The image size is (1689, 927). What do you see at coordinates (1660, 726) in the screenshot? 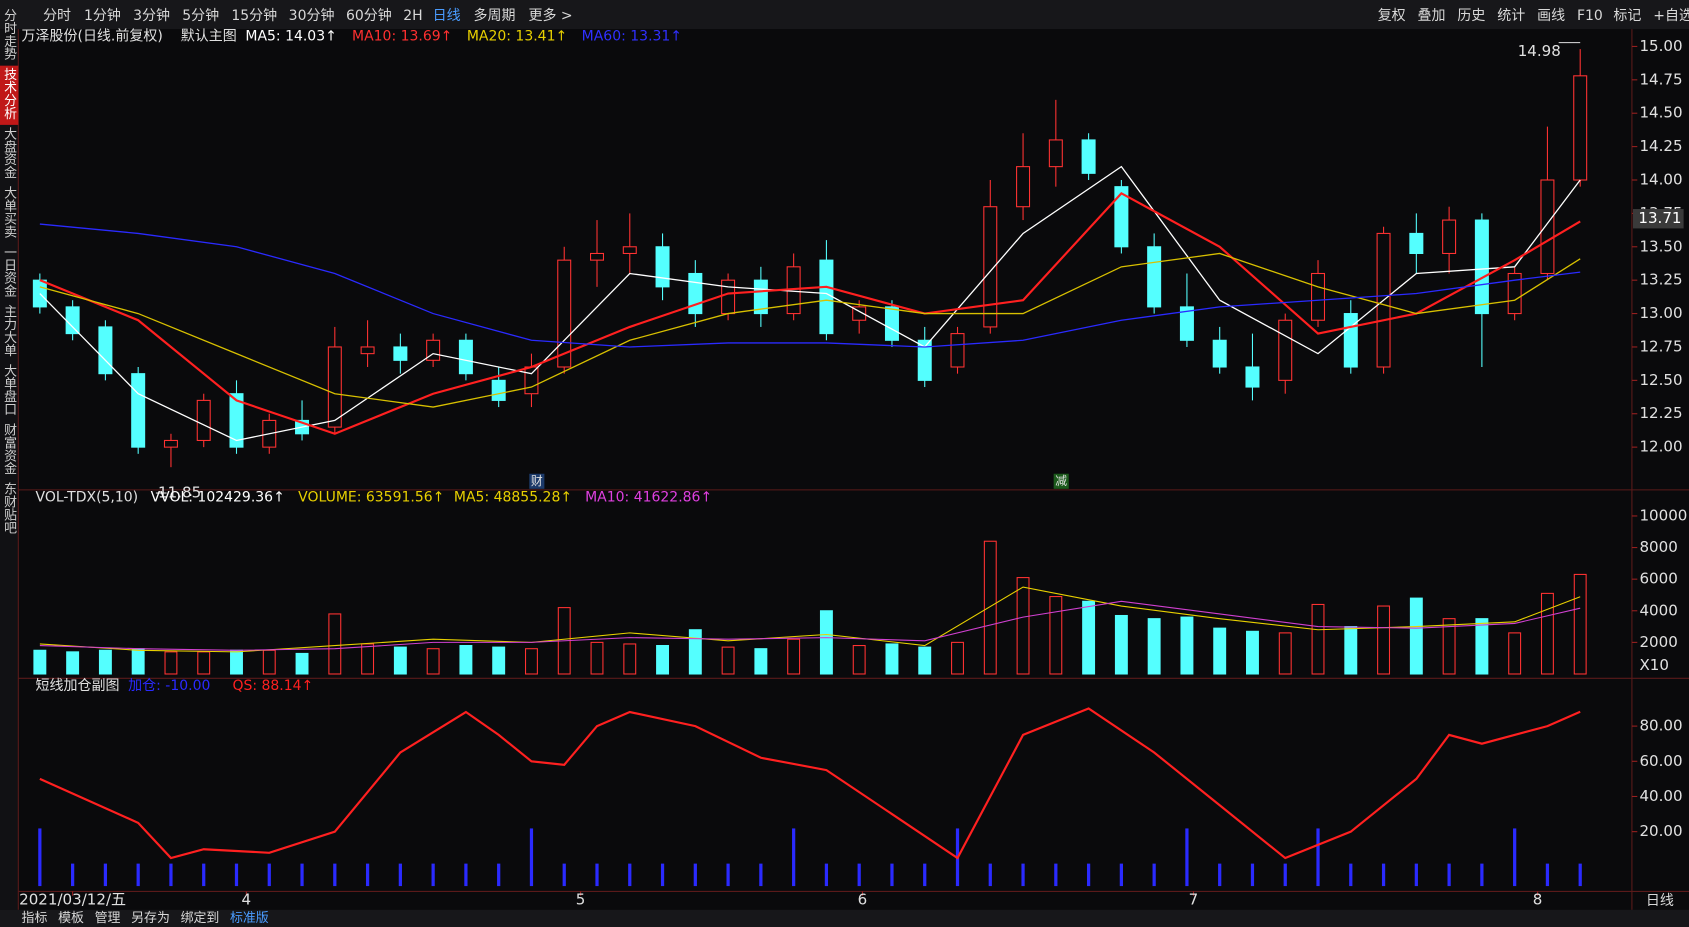
I see `y-tick-label: 80.00` at bounding box center [1660, 726].